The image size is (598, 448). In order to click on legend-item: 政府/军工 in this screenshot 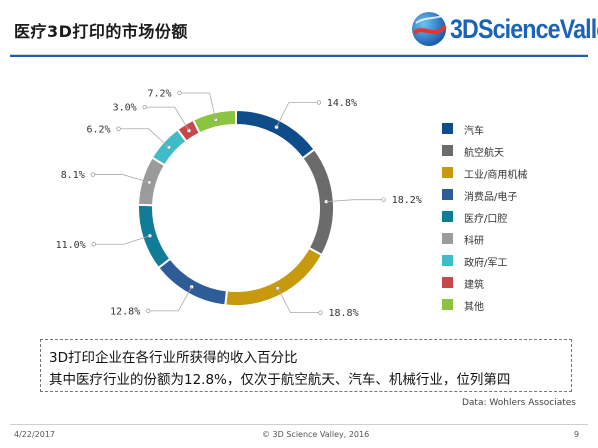, I will do `click(512, 262)`.